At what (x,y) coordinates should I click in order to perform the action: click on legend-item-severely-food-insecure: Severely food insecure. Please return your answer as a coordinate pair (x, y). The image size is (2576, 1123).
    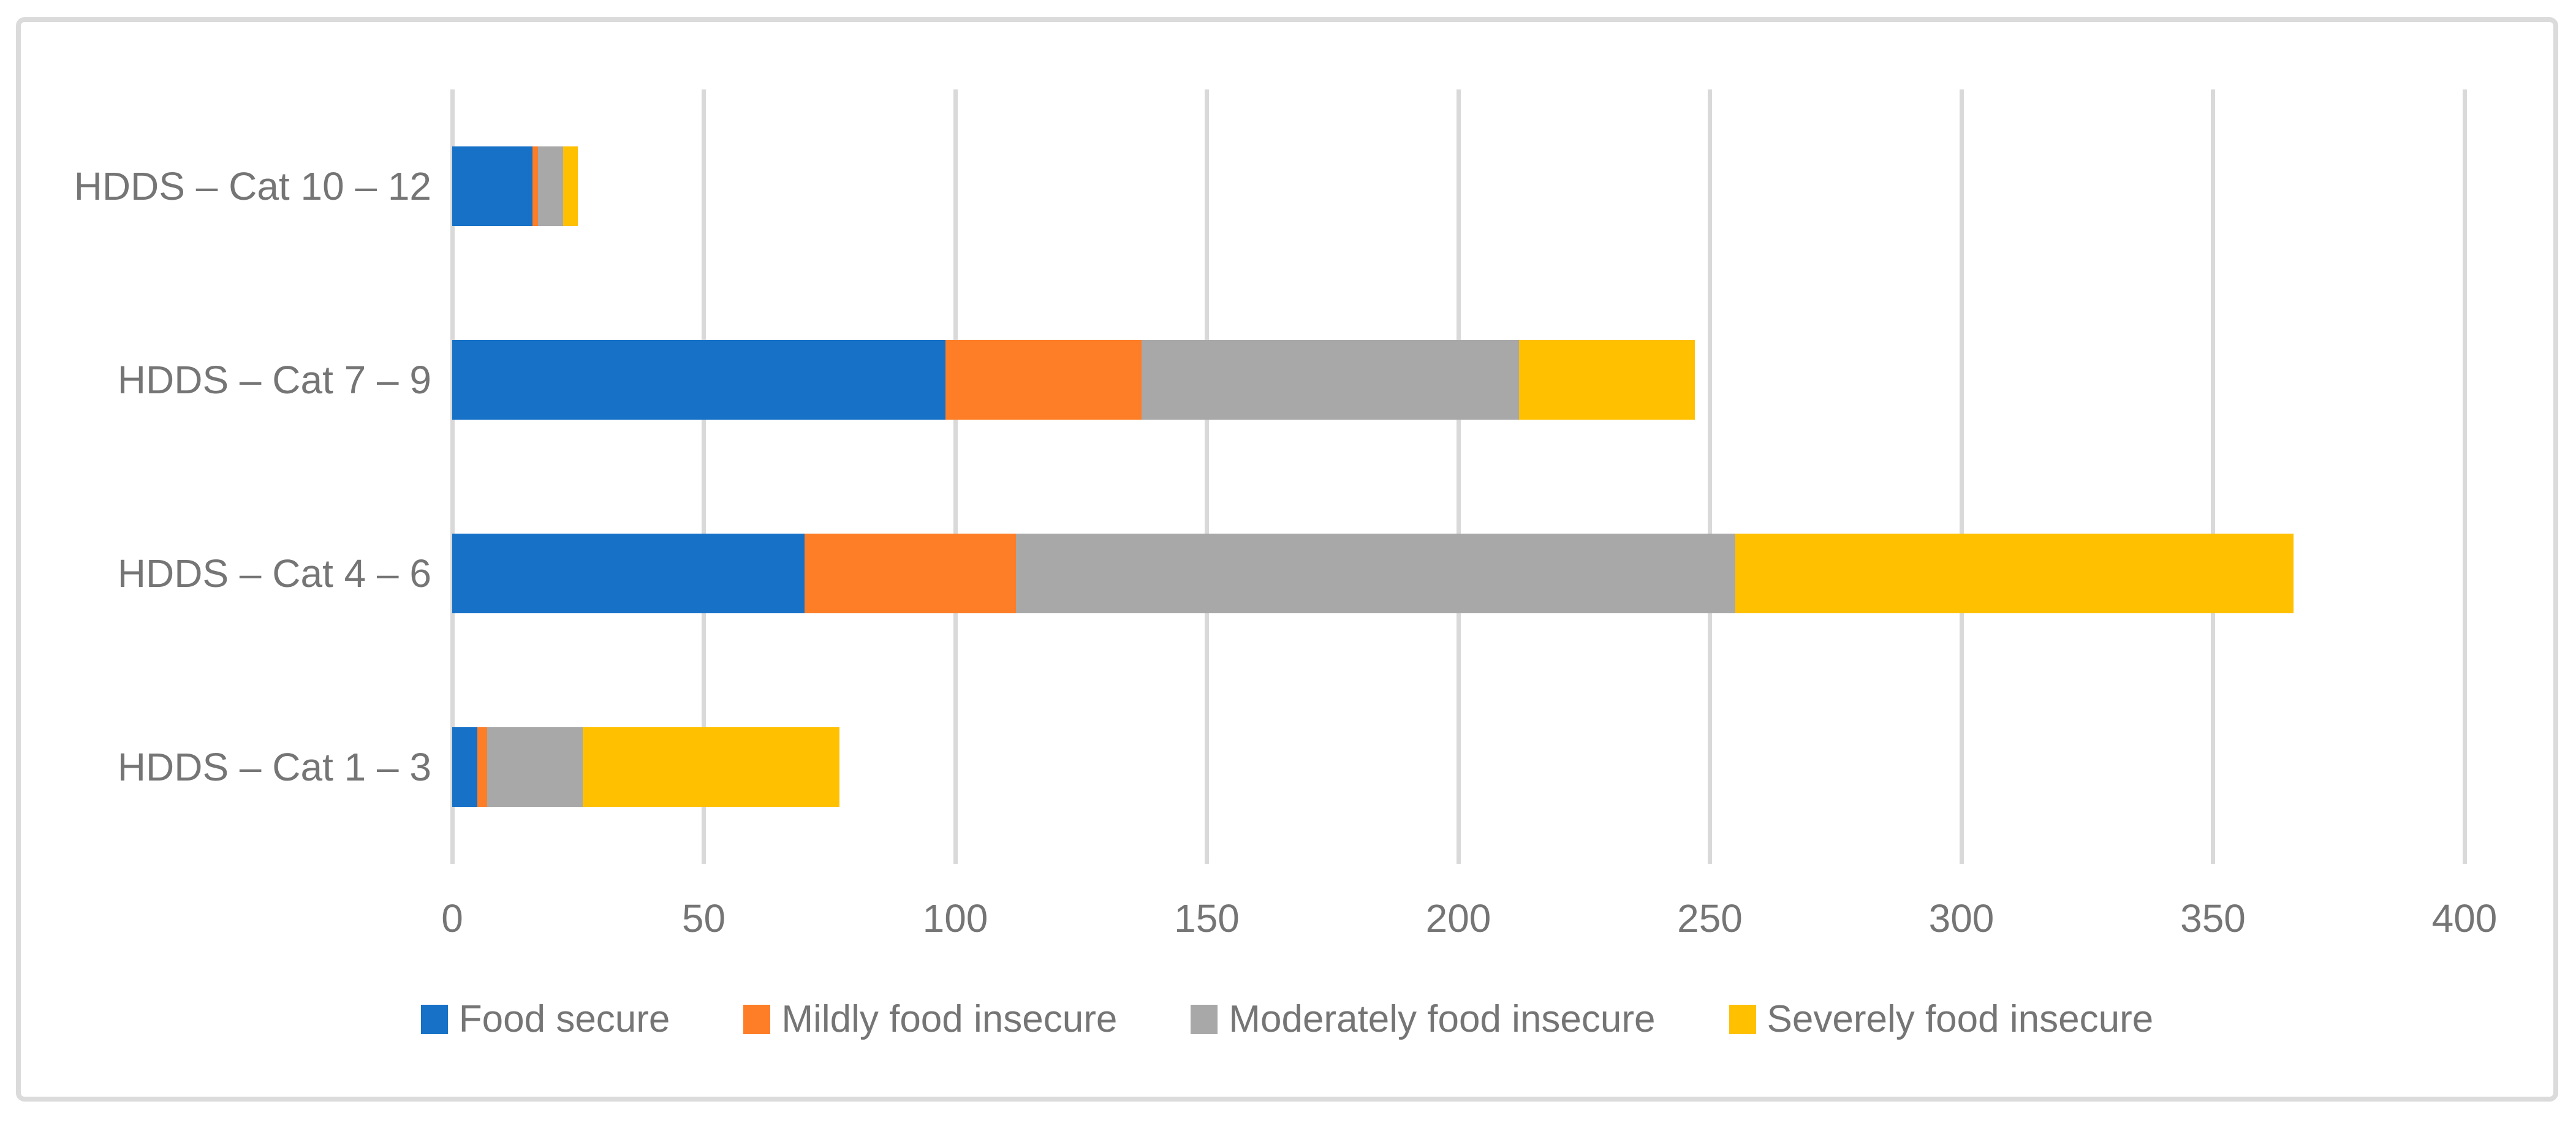
    Looking at the image, I should click on (1941, 1019).